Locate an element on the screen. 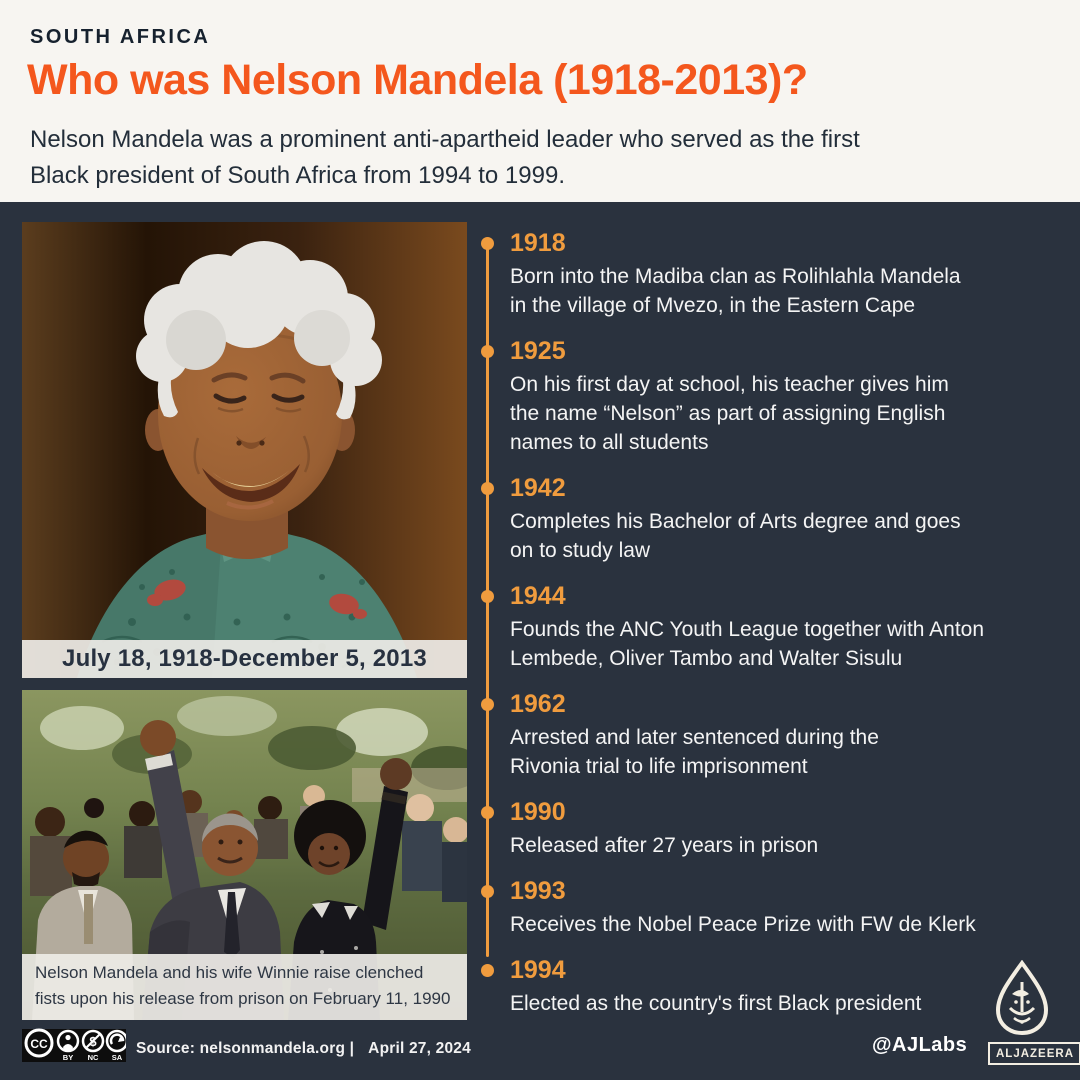  timeline-year: 1962 is located at coordinates (538, 704).